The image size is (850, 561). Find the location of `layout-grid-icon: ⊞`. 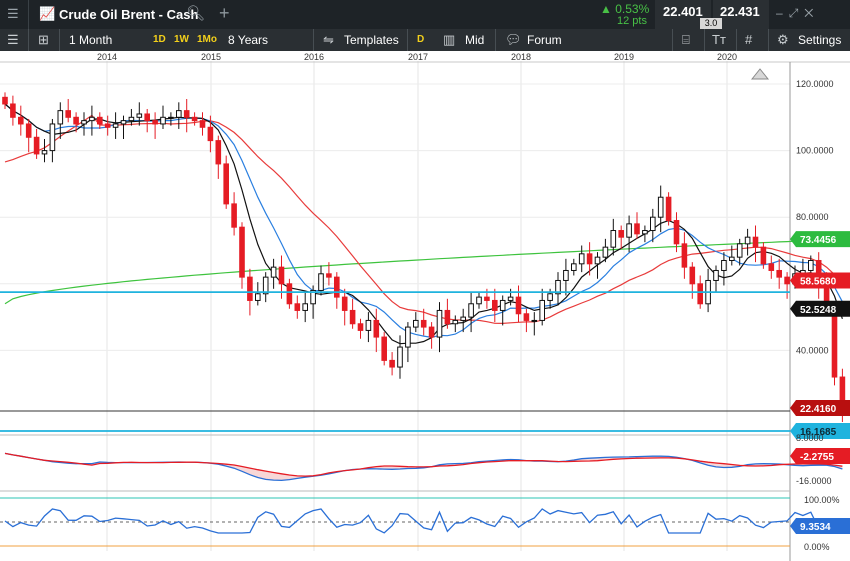

layout-grid-icon: ⊞ is located at coordinates (43, 39).